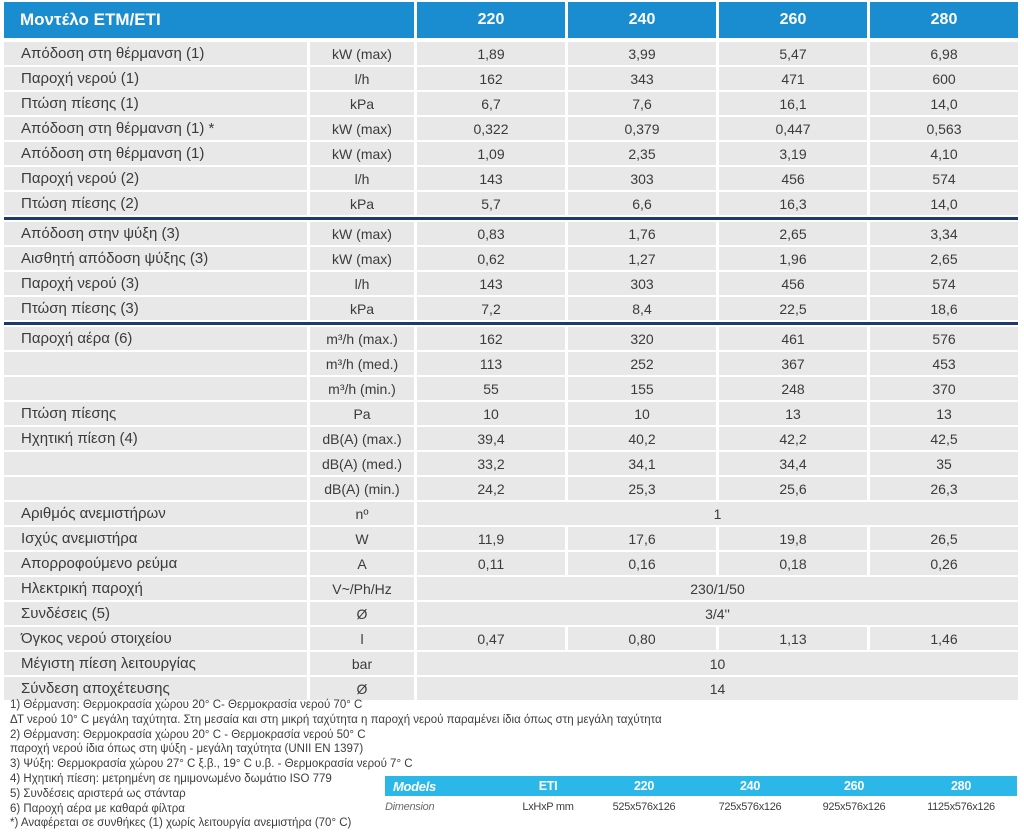 Image resolution: width=1024 pixels, height=839 pixels. What do you see at coordinates (511, 78) in the screenshot?
I see `table-row: Παροχή νερού (1) l/h 162 343 471 600` at bounding box center [511, 78].